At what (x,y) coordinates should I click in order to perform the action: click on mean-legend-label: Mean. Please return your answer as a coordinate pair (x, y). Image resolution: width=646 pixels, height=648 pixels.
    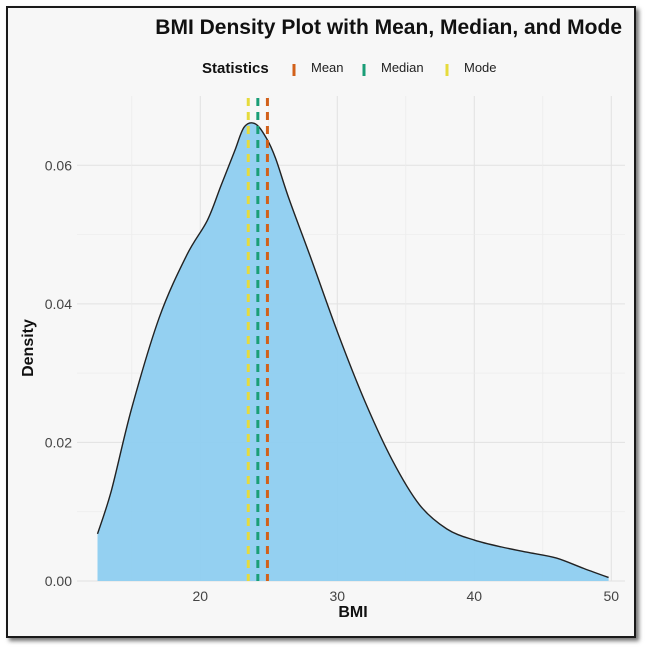
    Looking at the image, I should click on (327, 67).